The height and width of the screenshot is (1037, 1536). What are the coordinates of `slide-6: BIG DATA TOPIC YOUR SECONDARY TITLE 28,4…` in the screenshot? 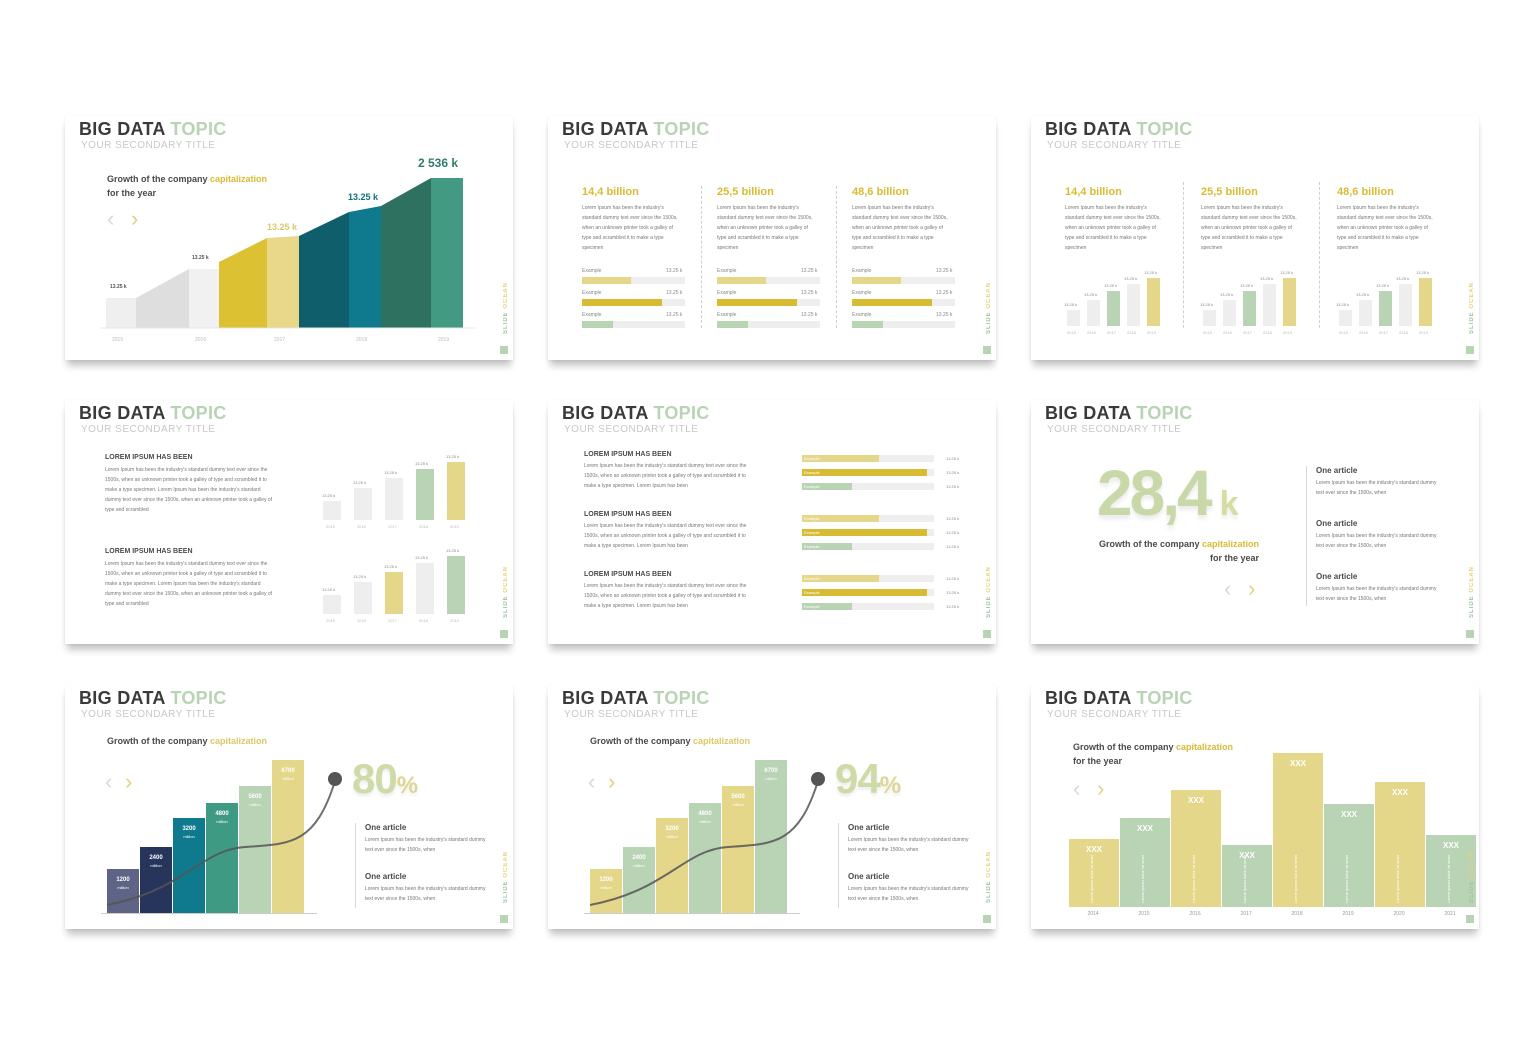 It's located at (1255, 522).